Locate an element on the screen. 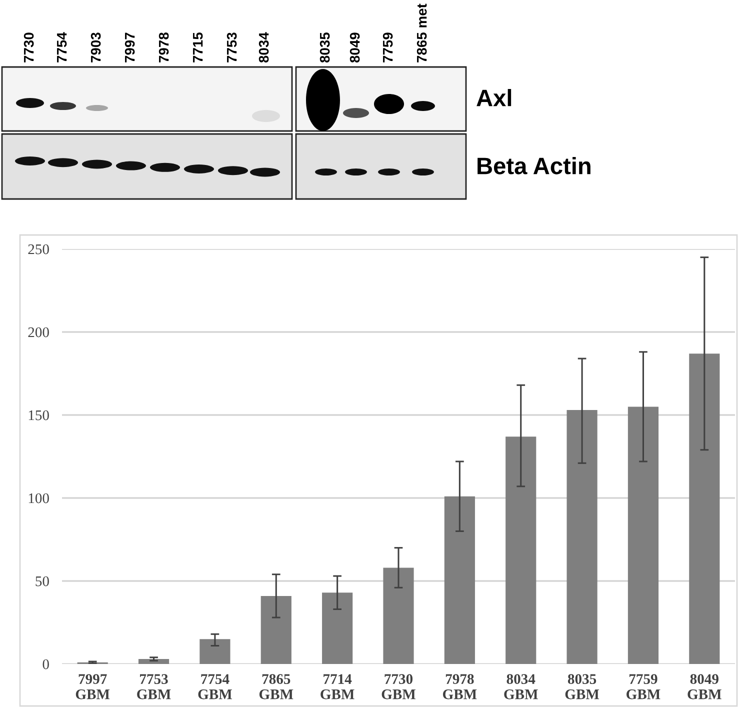 The image size is (750, 717). y-tick-label: 50 is located at coordinates (42, 581).